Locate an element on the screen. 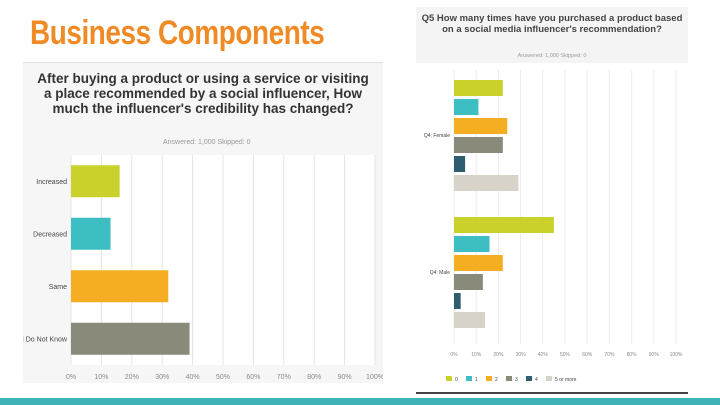  right-x-tick-label: 10% is located at coordinates (476, 355).